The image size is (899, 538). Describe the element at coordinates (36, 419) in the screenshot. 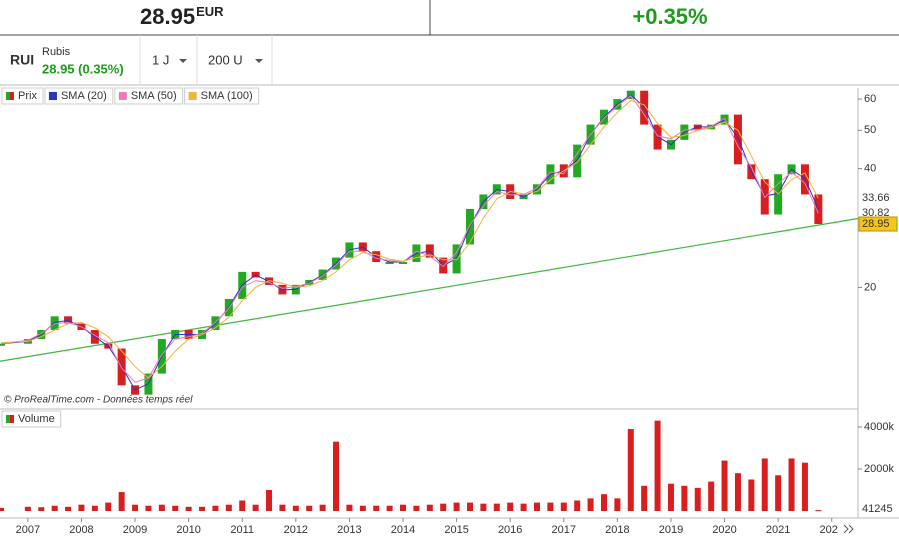

I see `legend-label: Volume` at that location.